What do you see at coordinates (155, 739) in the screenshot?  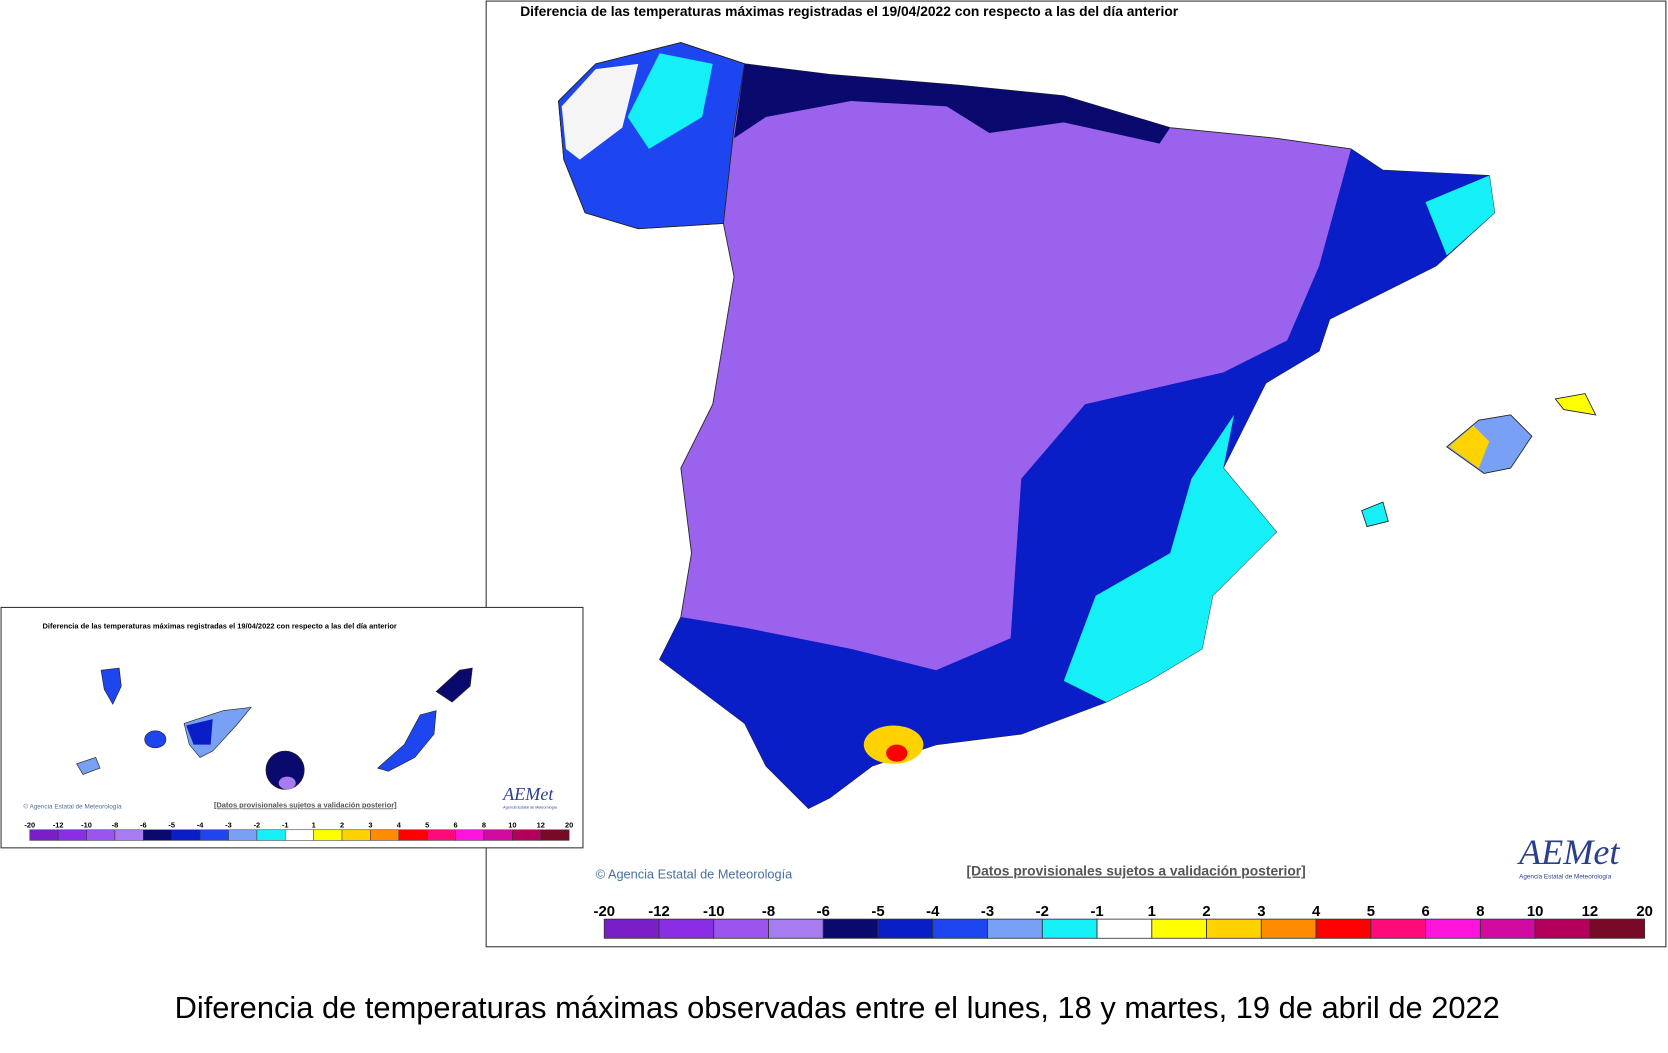 I see `la-gomera` at bounding box center [155, 739].